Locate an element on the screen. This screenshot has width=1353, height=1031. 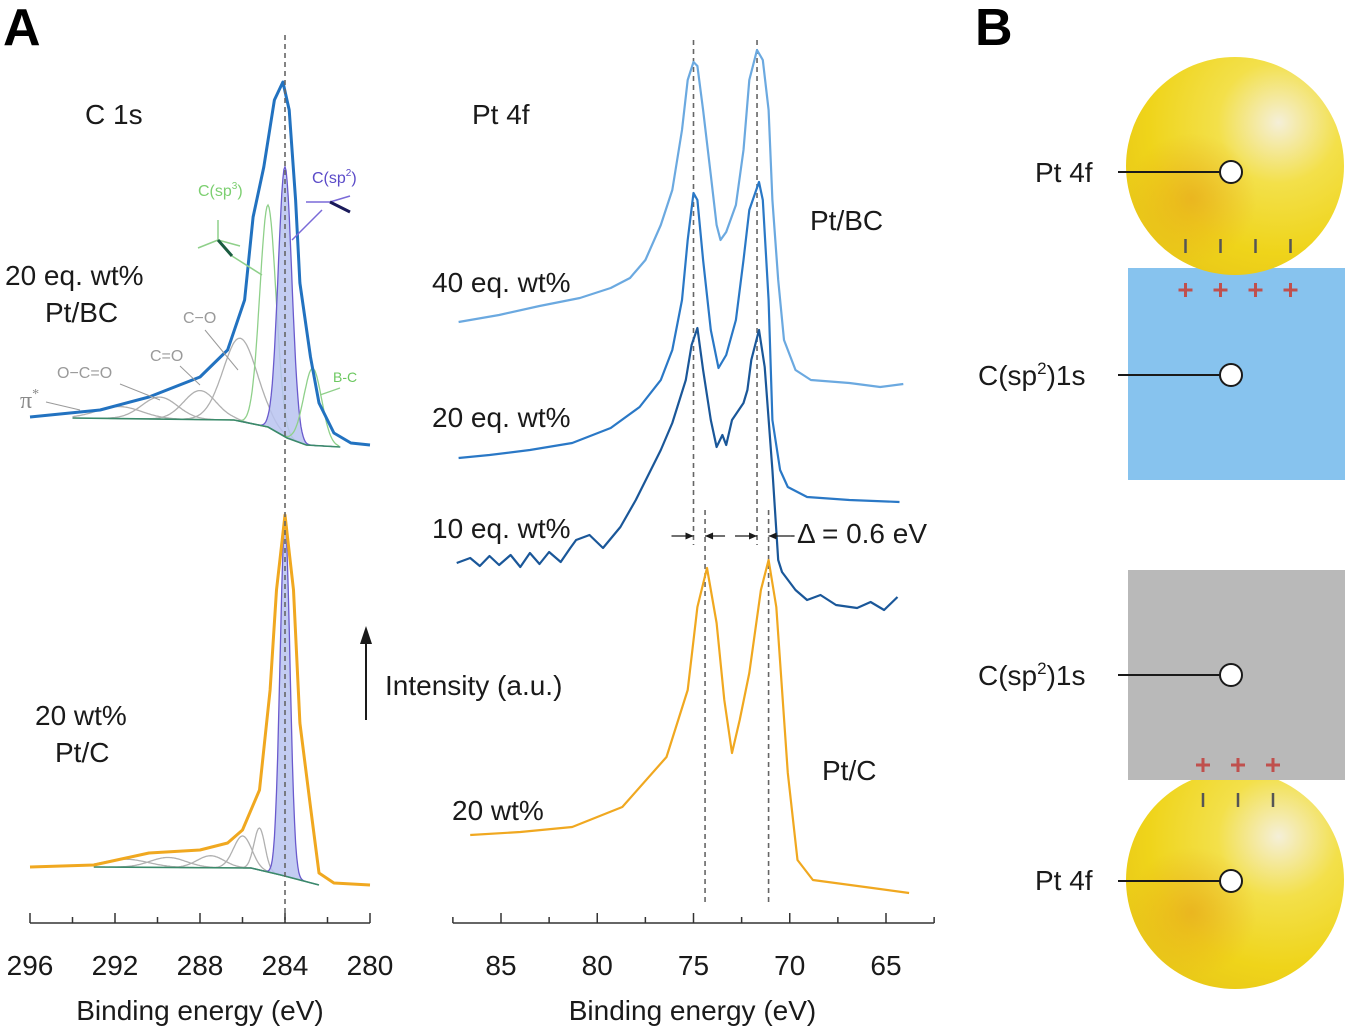
intensity-arrow-icon is located at coordinates (366, 635).